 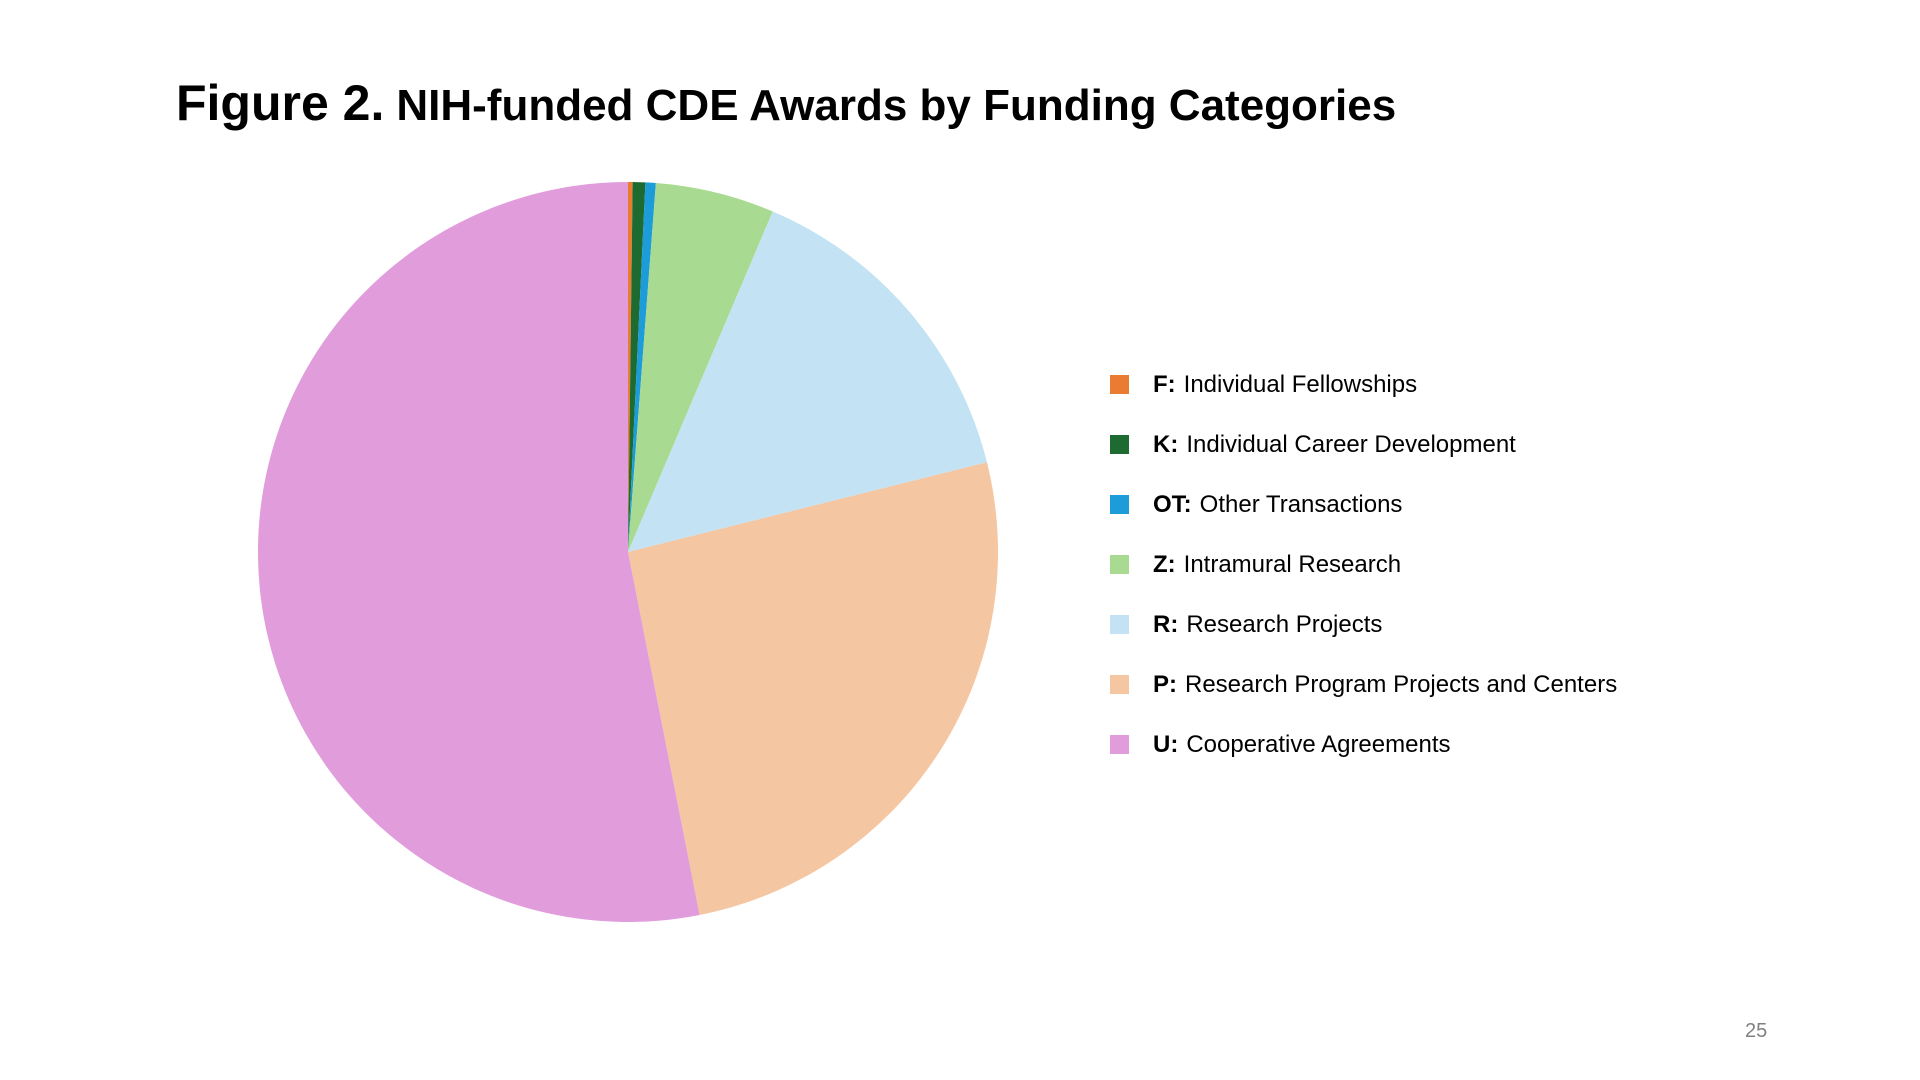 What do you see at coordinates (1166, 744) in the screenshot?
I see `legend-key: U:` at bounding box center [1166, 744].